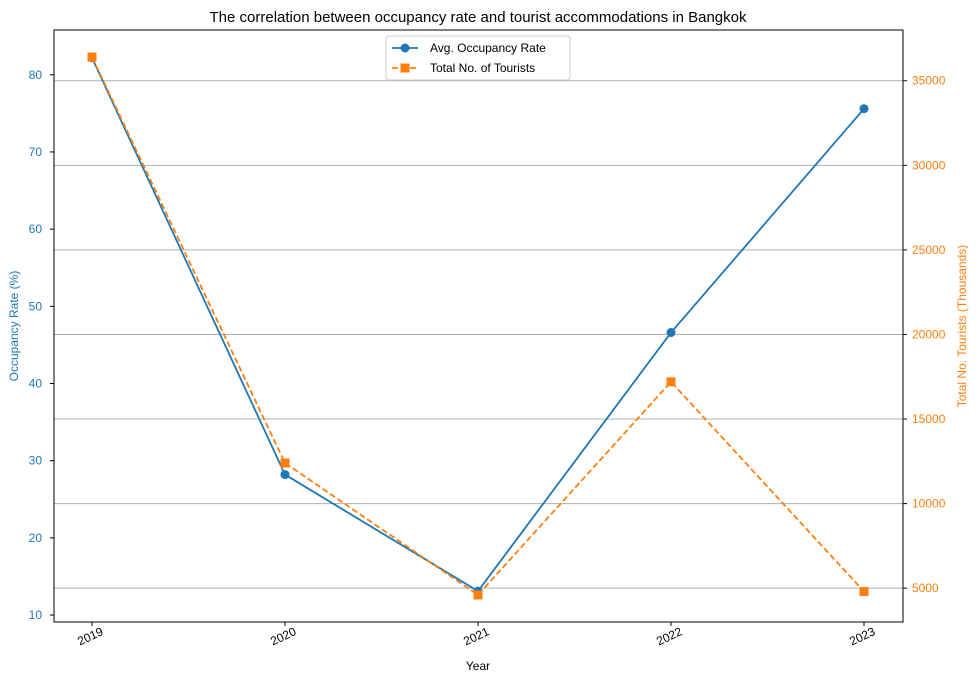 This screenshot has height=684, width=978. Describe the element at coordinates (283, 636) in the screenshot. I see `x-tick-label: 2020` at that location.